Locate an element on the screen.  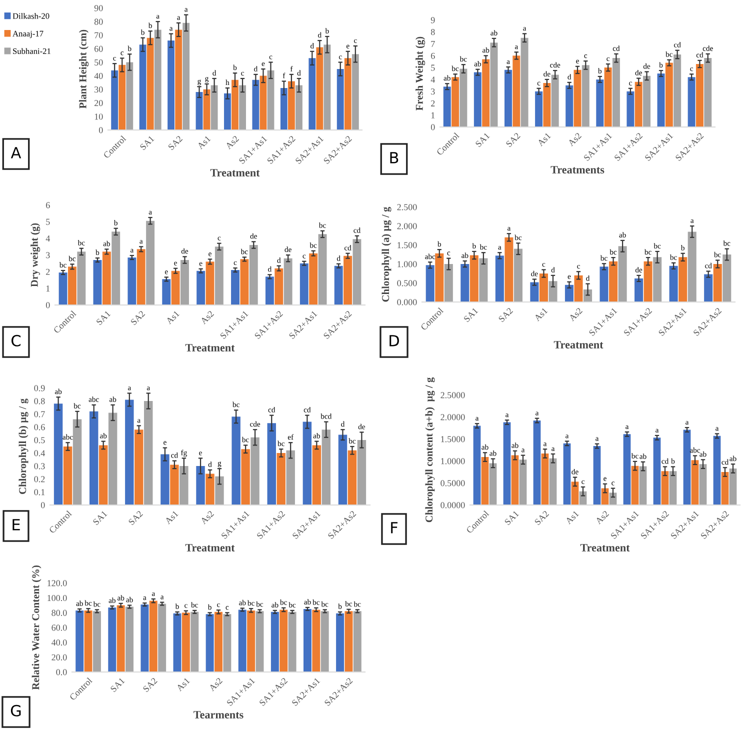
y-tick-label: 2.5000 is located at coordinates (452, 395).